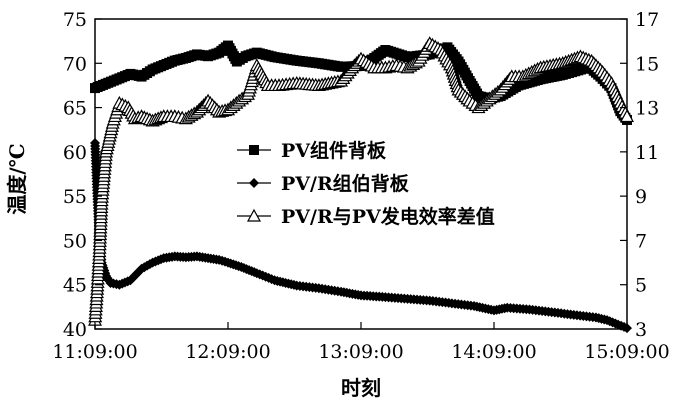  I want to click on x-tick-label: 15:09:00, so click(626, 352).